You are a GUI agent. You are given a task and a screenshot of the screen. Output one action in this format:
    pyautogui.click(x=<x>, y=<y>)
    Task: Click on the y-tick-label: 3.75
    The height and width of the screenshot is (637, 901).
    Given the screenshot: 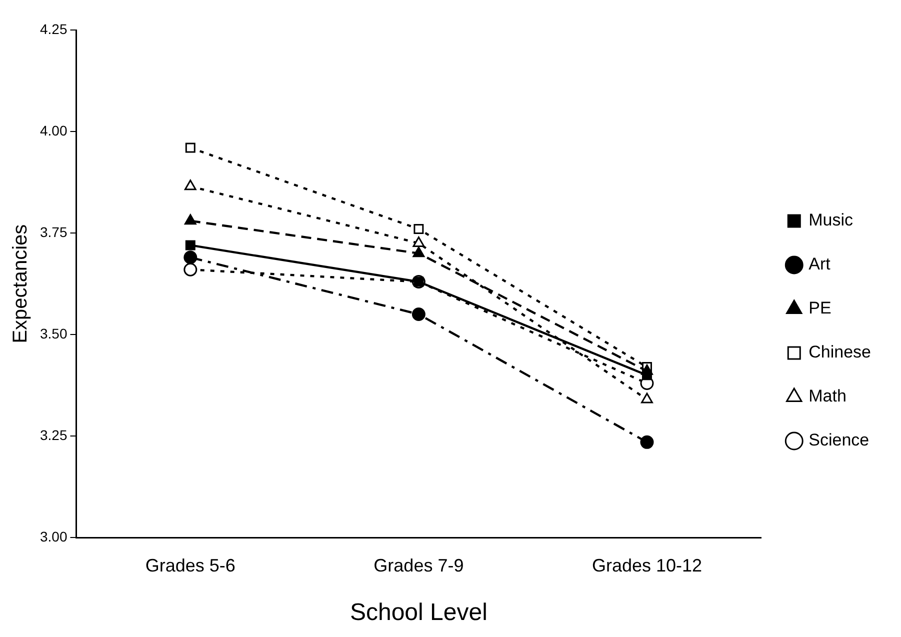 What is the action you would take?
    pyautogui.click(x=54, y=232)
    